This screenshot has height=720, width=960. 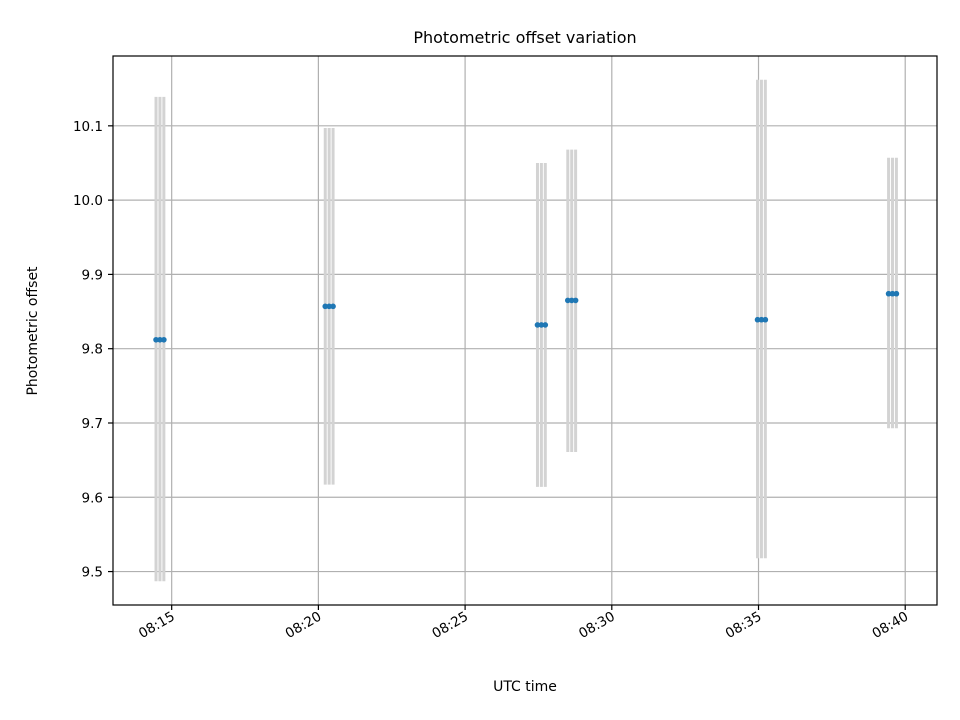 What do you see at coordinates (92, 498) in the screenshot?
I see `y-tick-label: 9.6` at bounding box center [92, 498].